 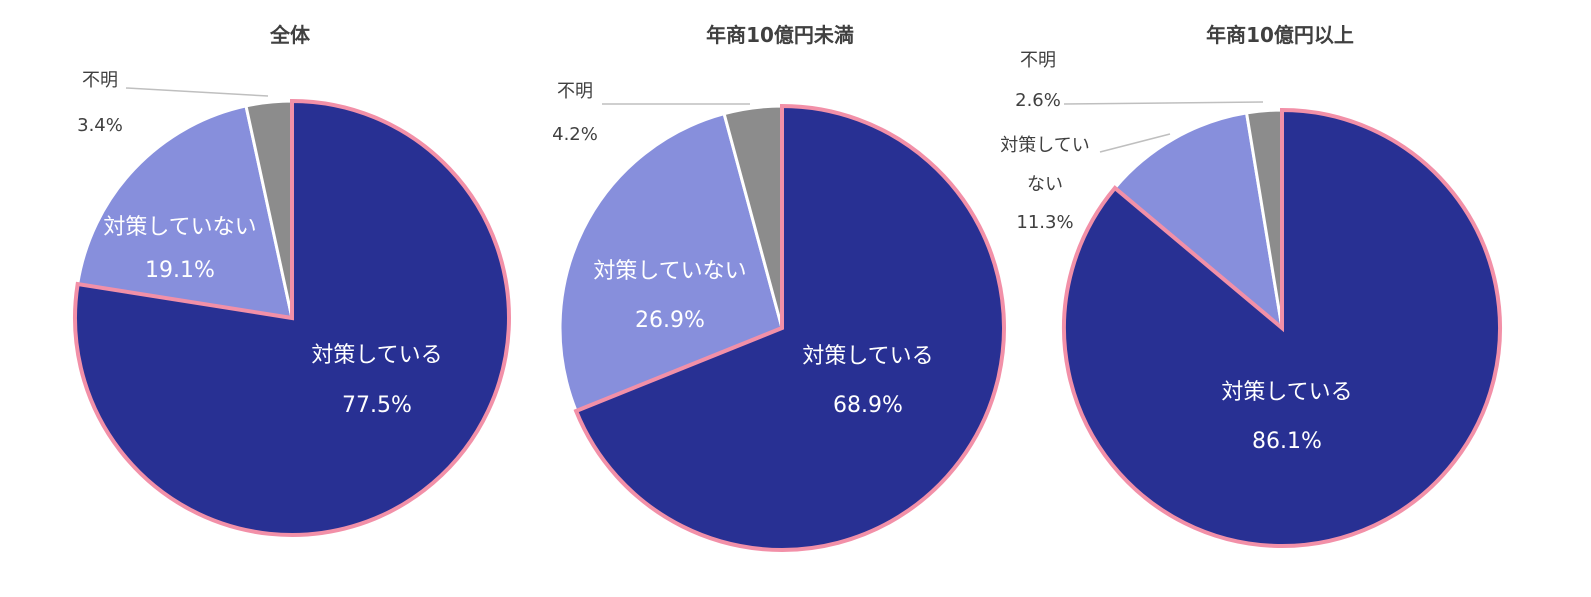 I want to click on slice-value-label: 86.1%, so click(x=1287, y=441).